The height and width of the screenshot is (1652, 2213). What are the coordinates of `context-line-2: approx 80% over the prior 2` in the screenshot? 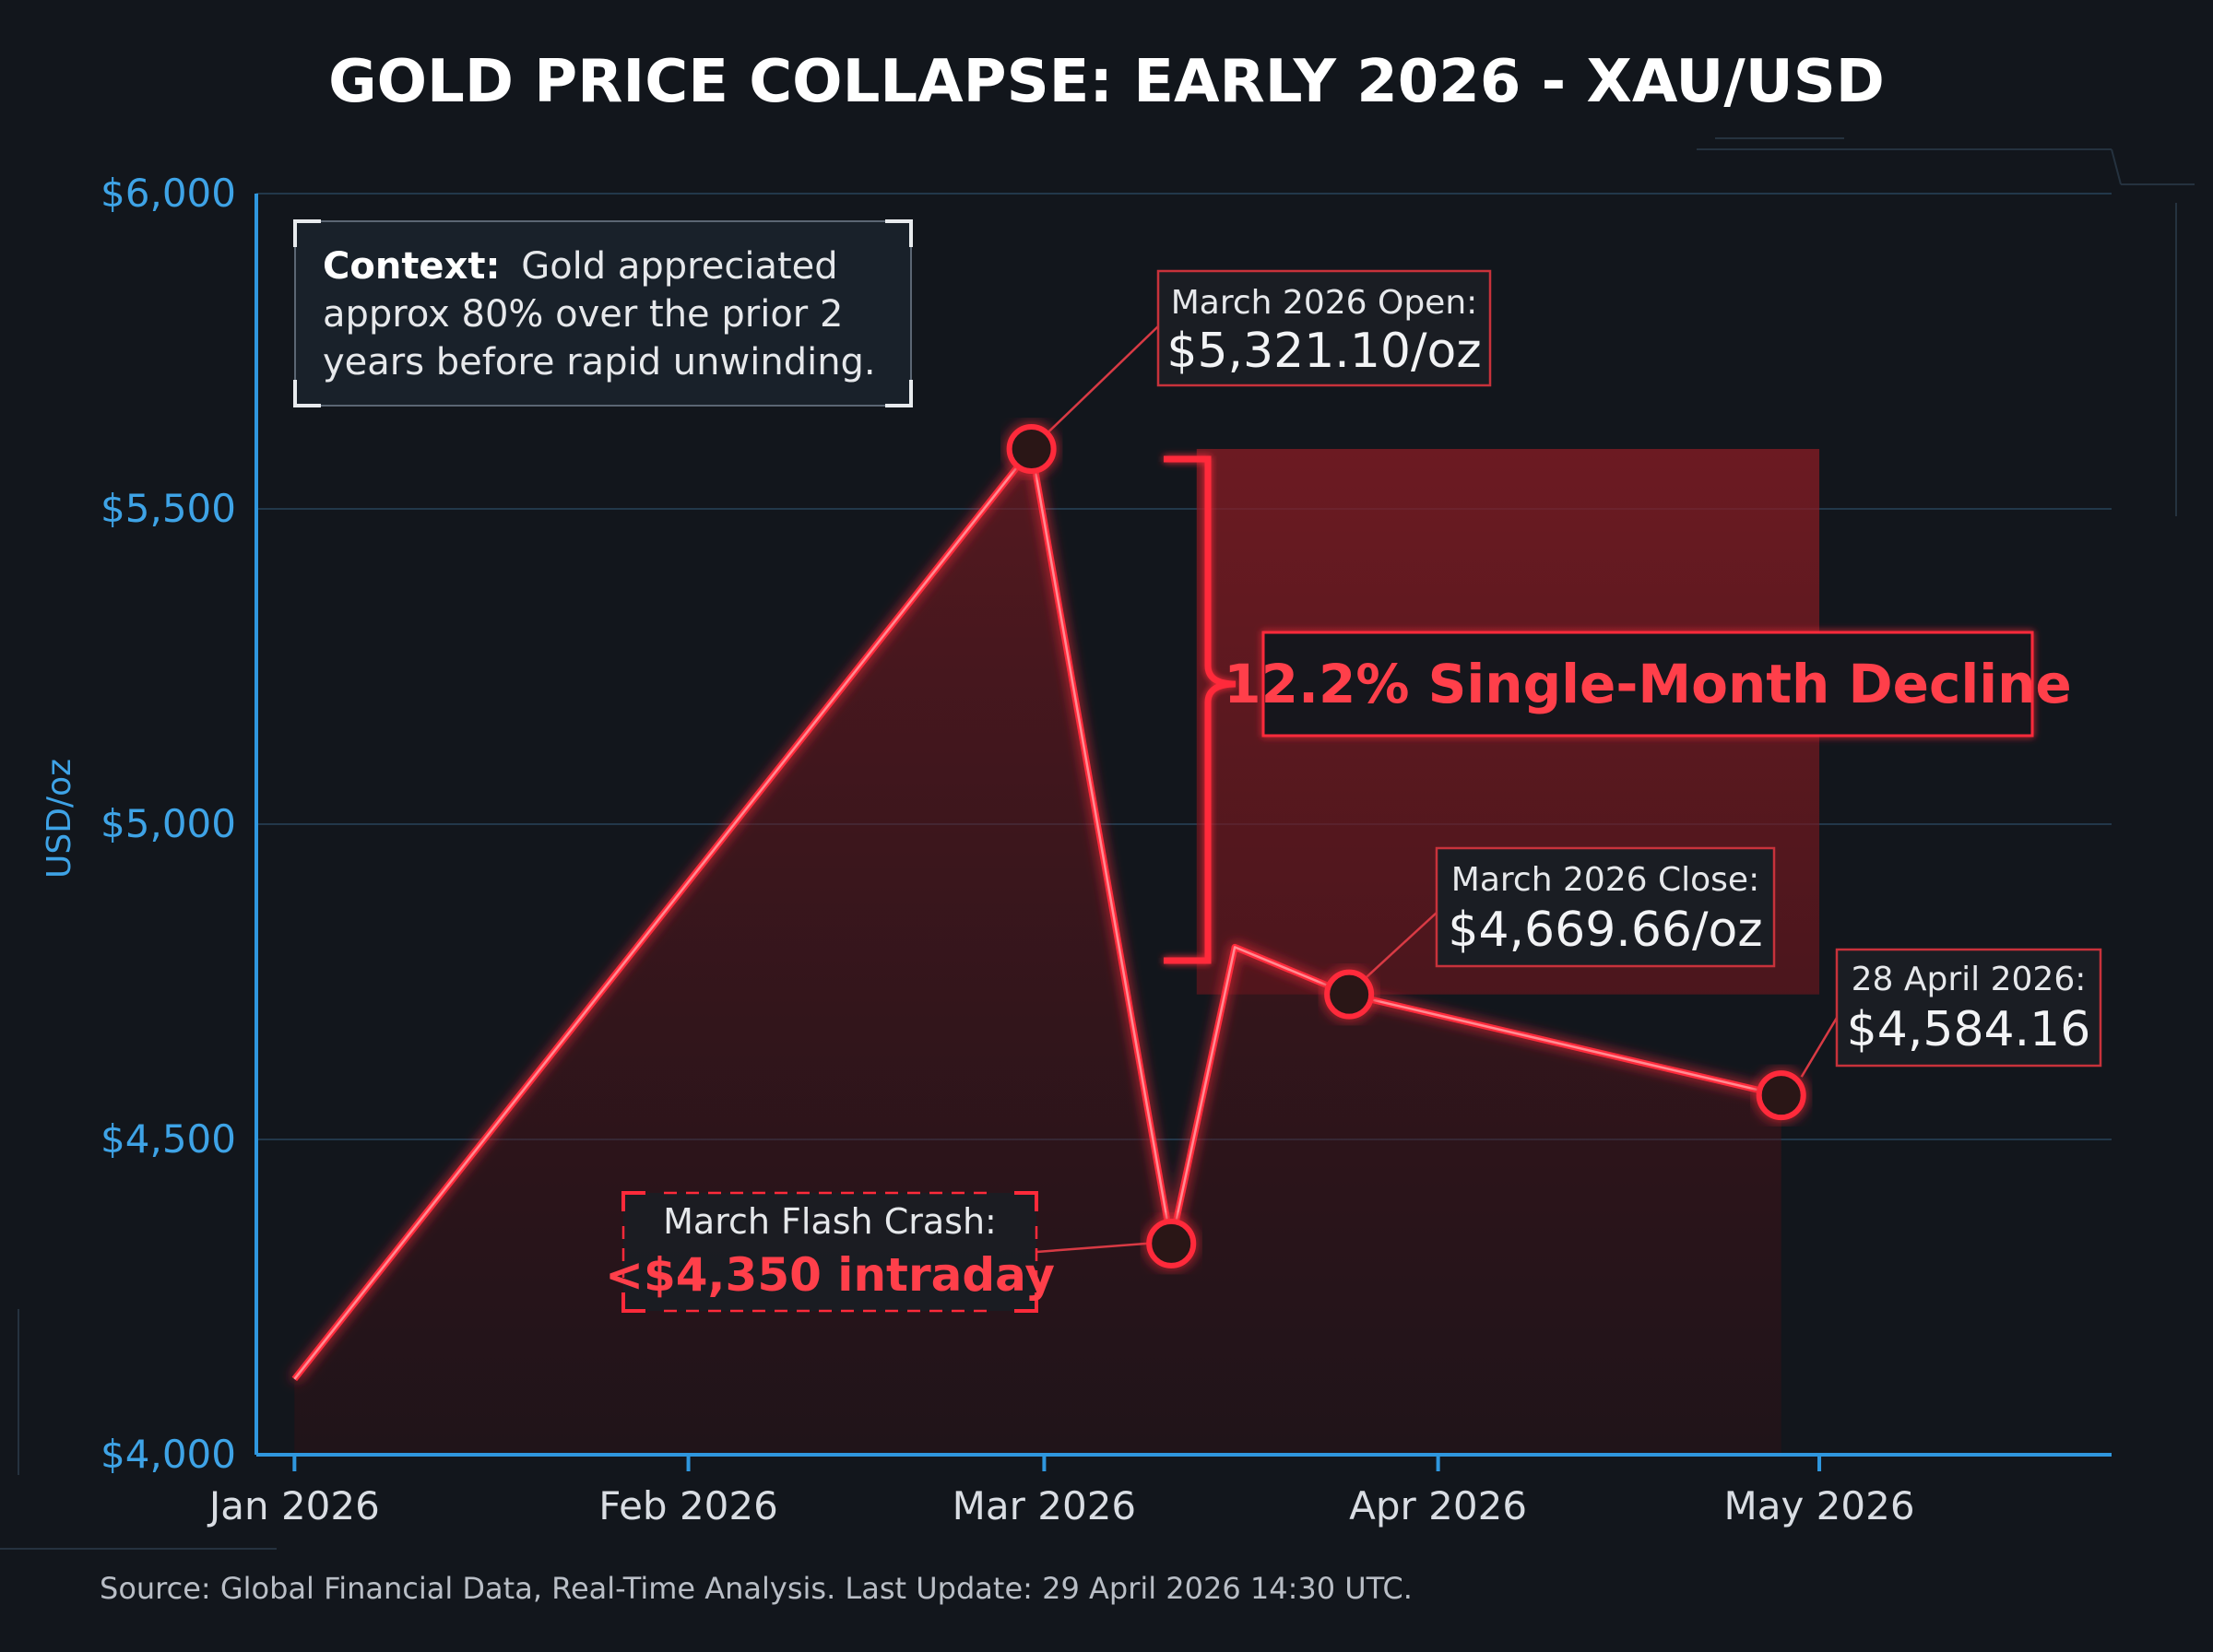 It's located at (583, 314).